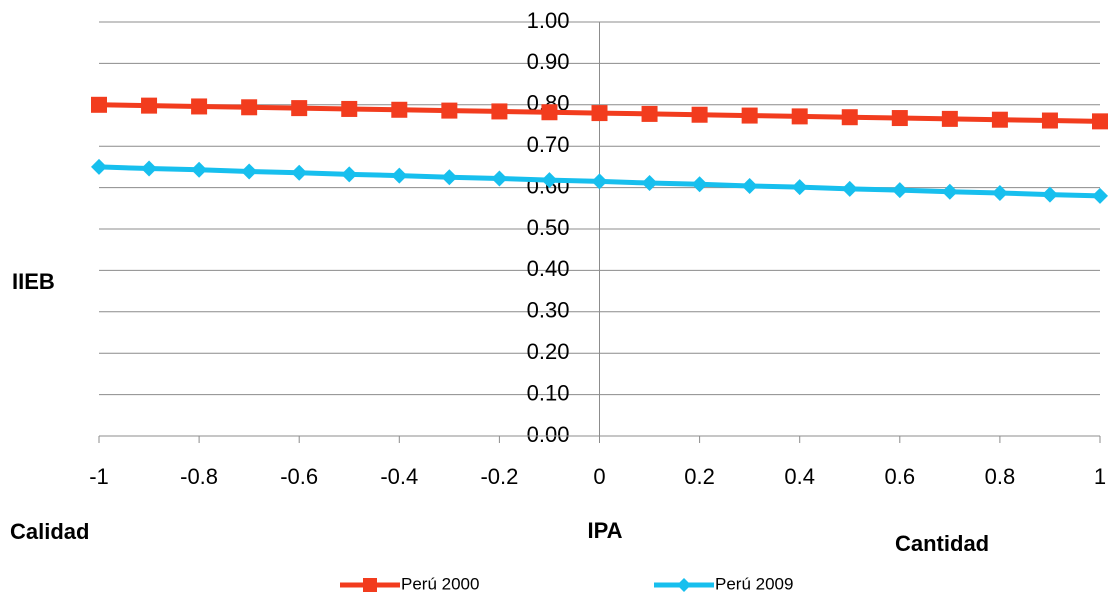  I want to click on y-tick-label: 0.40, so click(548, 268).